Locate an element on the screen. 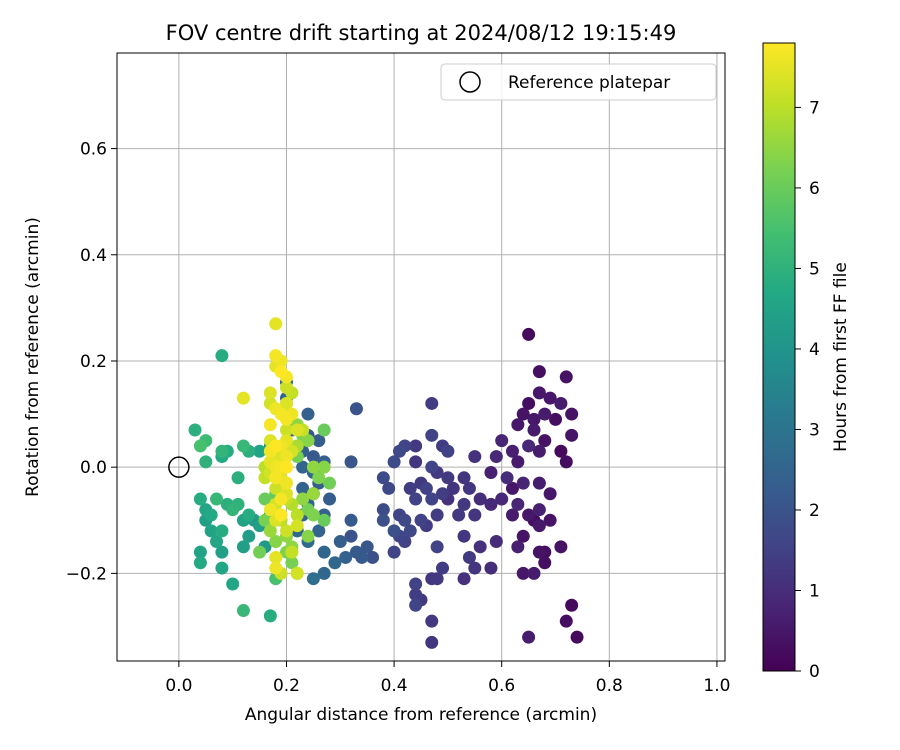  x-tick-label: 1.0 is located at coordinates (716, 686).